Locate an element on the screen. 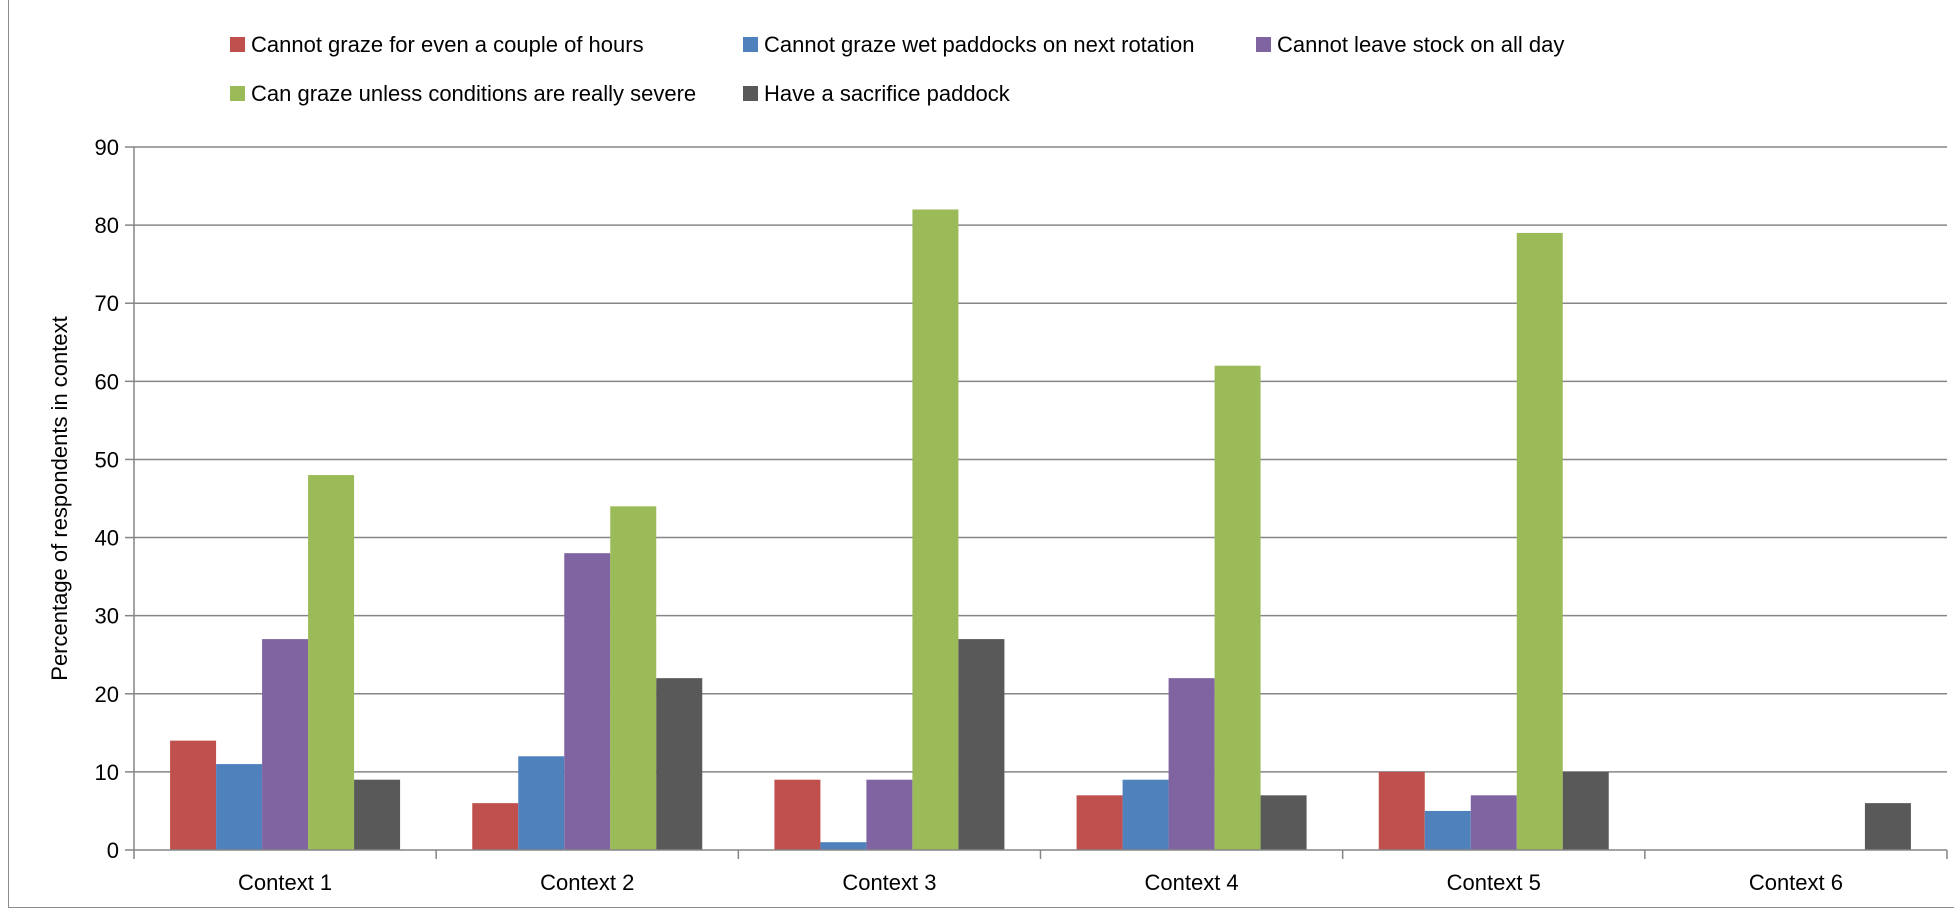  y-tick-label-90: 90 is located at coordinates (107, 147).